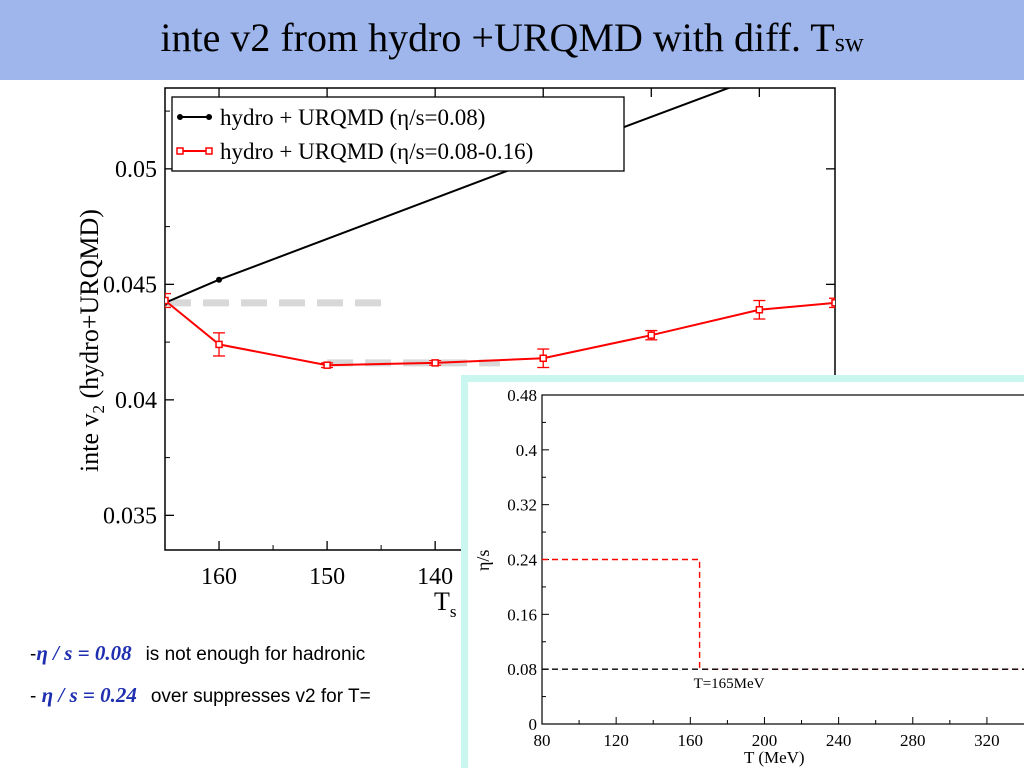 The image size is (1024, 768). What do you see at coordinates (89, 695) in the screenshot?
I see `bullet-2-equation: η / s = 0.24` at bounding box center [89, 695].